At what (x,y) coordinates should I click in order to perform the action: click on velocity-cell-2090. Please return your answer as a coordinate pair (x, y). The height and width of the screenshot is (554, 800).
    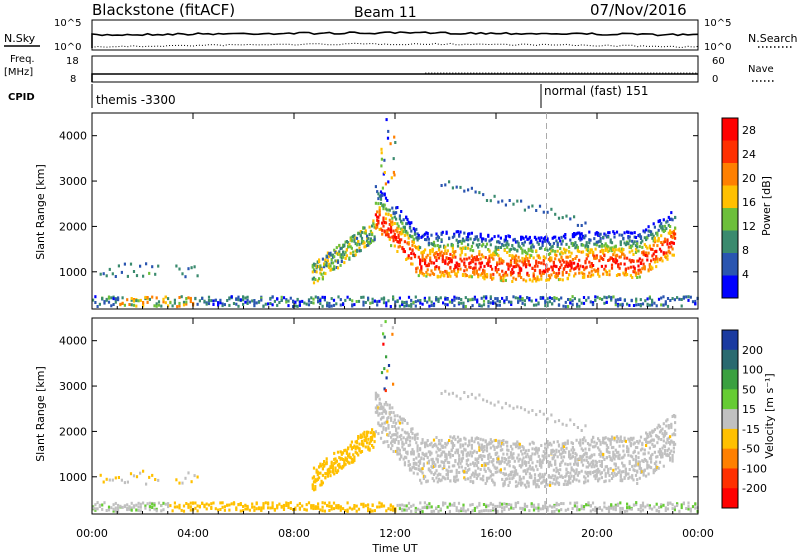
    Looking at the image, I should click on (651, 462).